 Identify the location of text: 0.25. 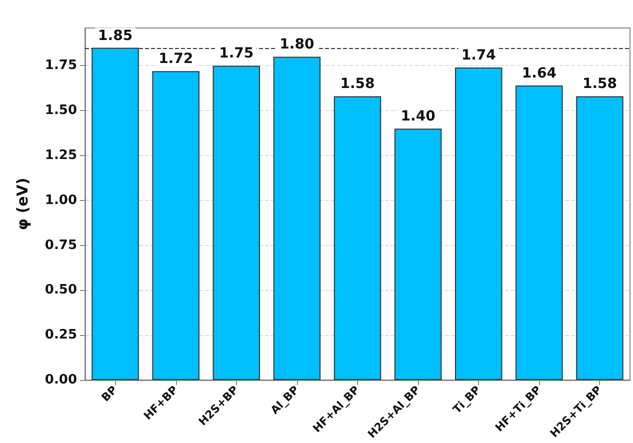
(60, 335).